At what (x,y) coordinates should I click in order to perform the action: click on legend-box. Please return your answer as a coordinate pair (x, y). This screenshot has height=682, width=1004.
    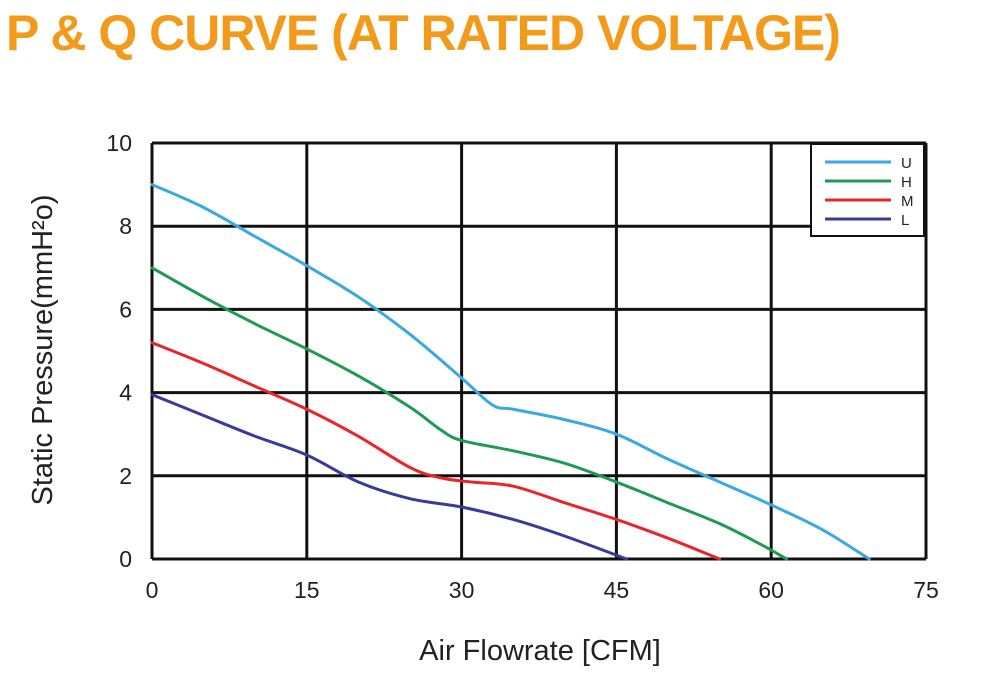
    Looking at the image, I should click on (867, 190).